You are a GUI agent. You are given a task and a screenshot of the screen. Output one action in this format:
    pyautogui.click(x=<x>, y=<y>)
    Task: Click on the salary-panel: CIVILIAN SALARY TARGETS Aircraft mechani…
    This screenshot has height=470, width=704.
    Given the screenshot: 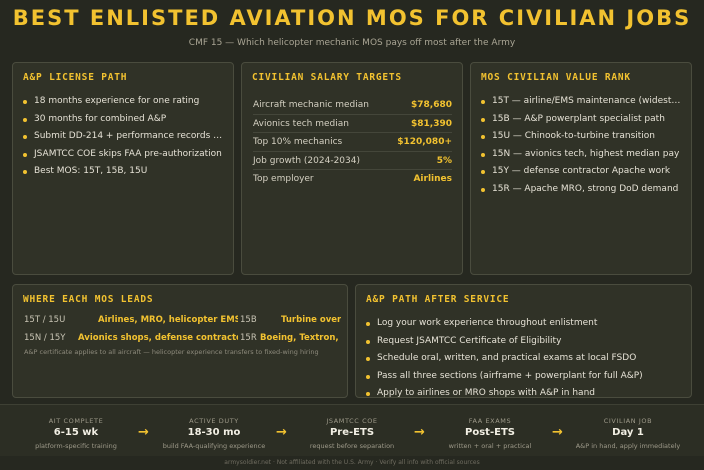 What is the action you would take?
    pyautogui.click(x=352, y=168)
    